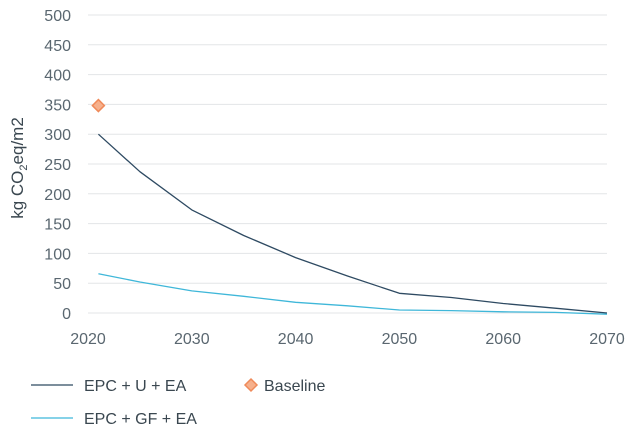 The image size is (631, 427). Describe the element at coordinates (294, 386) in the screenshot. I see `legend-label-baseline: Baseline` at that location.